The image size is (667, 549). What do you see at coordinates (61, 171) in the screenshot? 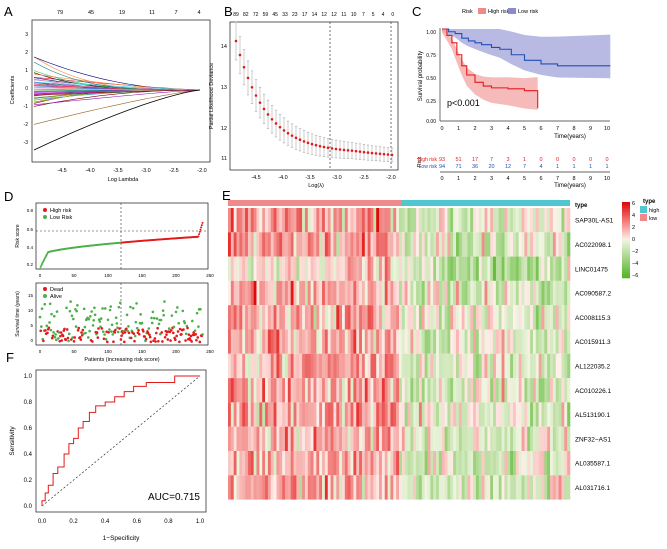
I see `a-x-tick: -4.5` at bounding box center [61, 171].